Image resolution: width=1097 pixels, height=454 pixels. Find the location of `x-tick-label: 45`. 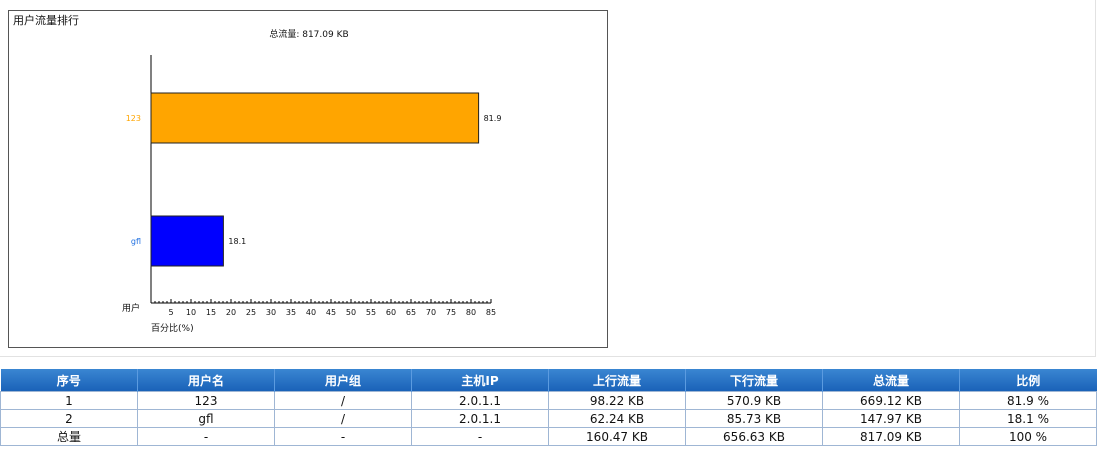

x-tick-label: 45 is located at coordinates (331, 312).